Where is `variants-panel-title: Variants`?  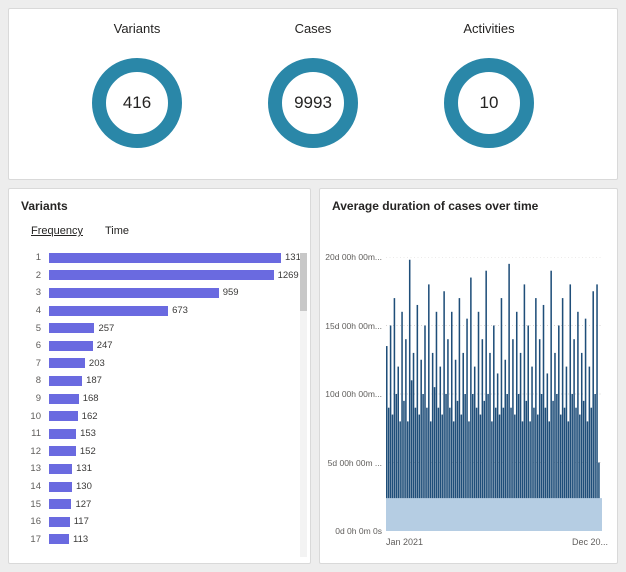 variants-panel-title: Variants is located at coordinates (44, 206).